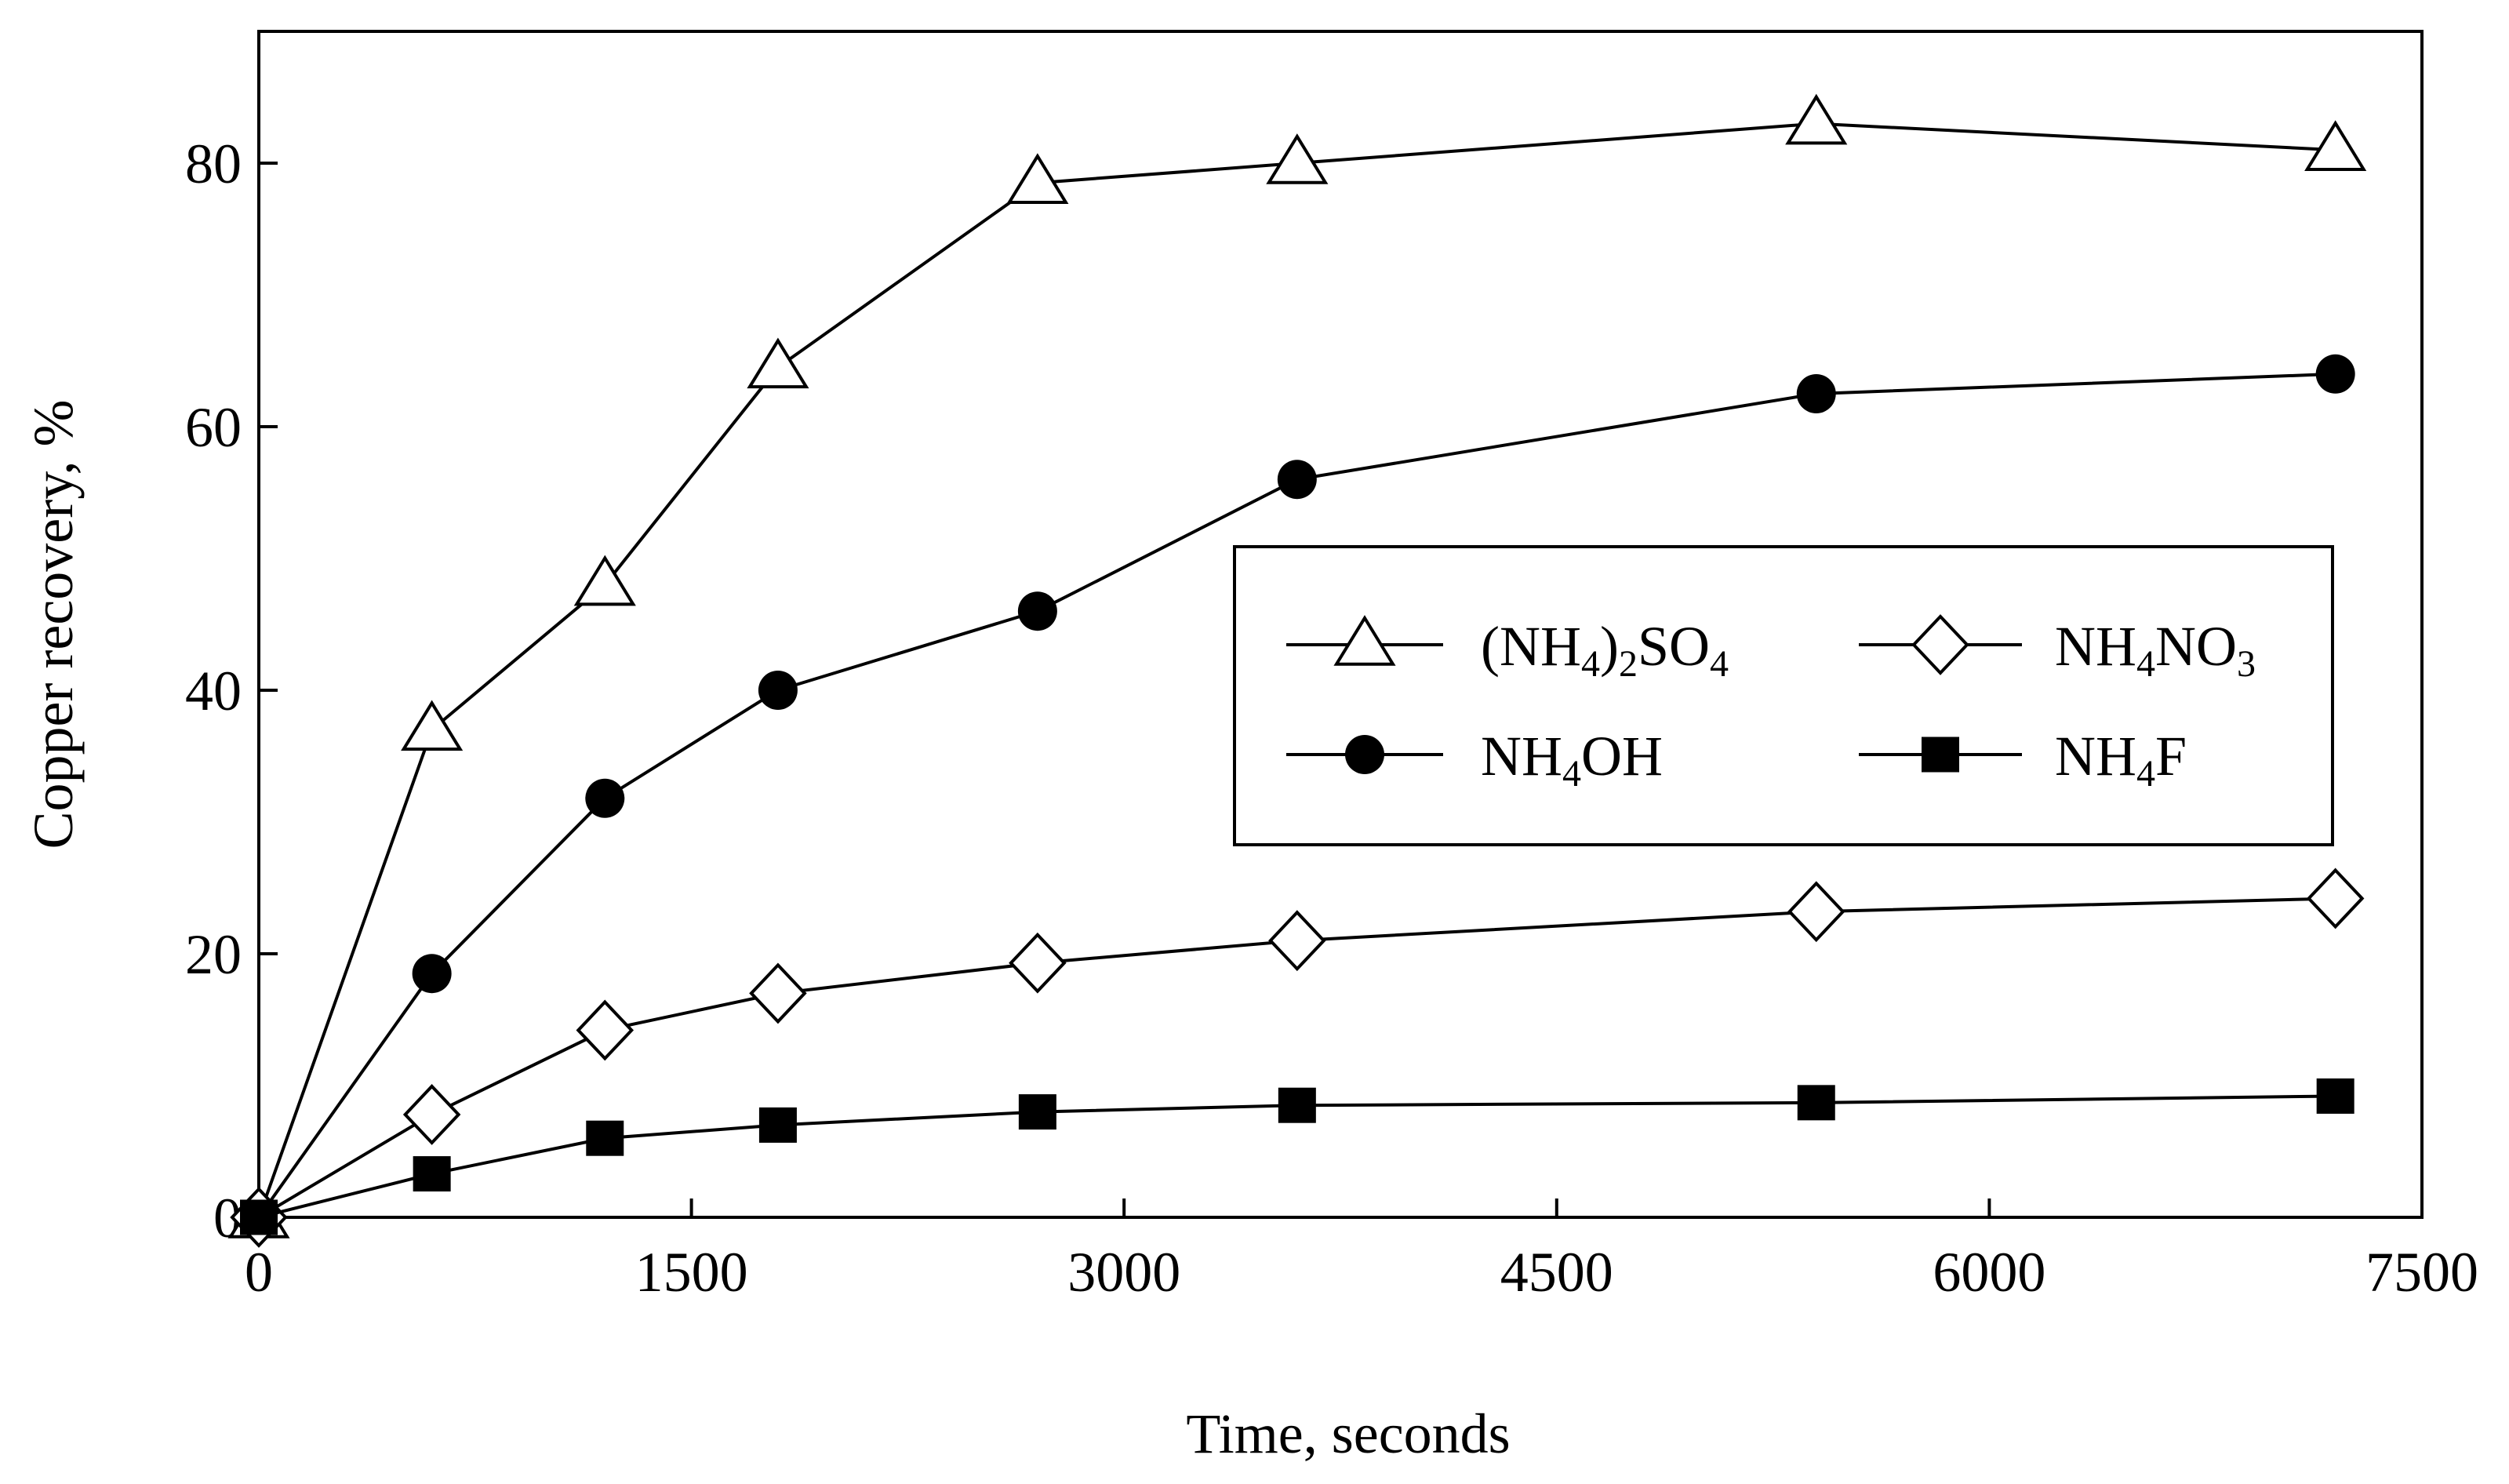  Describe the element at coordinates (1674, 646) in the screenshot. I see `legend-label-part: SO` at that location.